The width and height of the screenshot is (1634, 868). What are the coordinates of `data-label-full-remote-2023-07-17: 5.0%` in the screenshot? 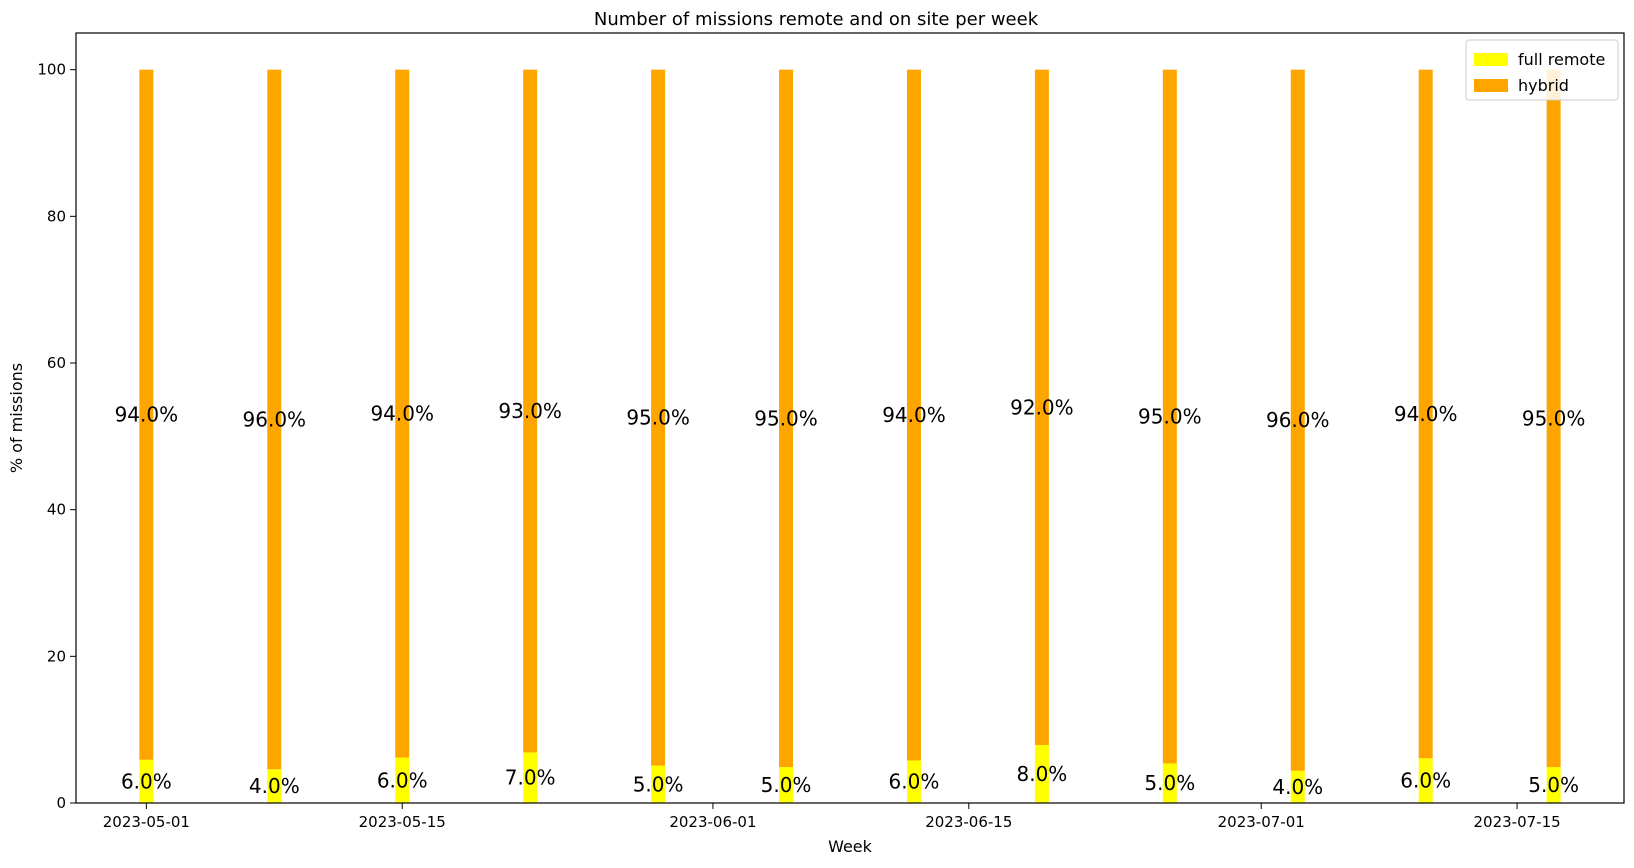 It's located at (1553, 785).